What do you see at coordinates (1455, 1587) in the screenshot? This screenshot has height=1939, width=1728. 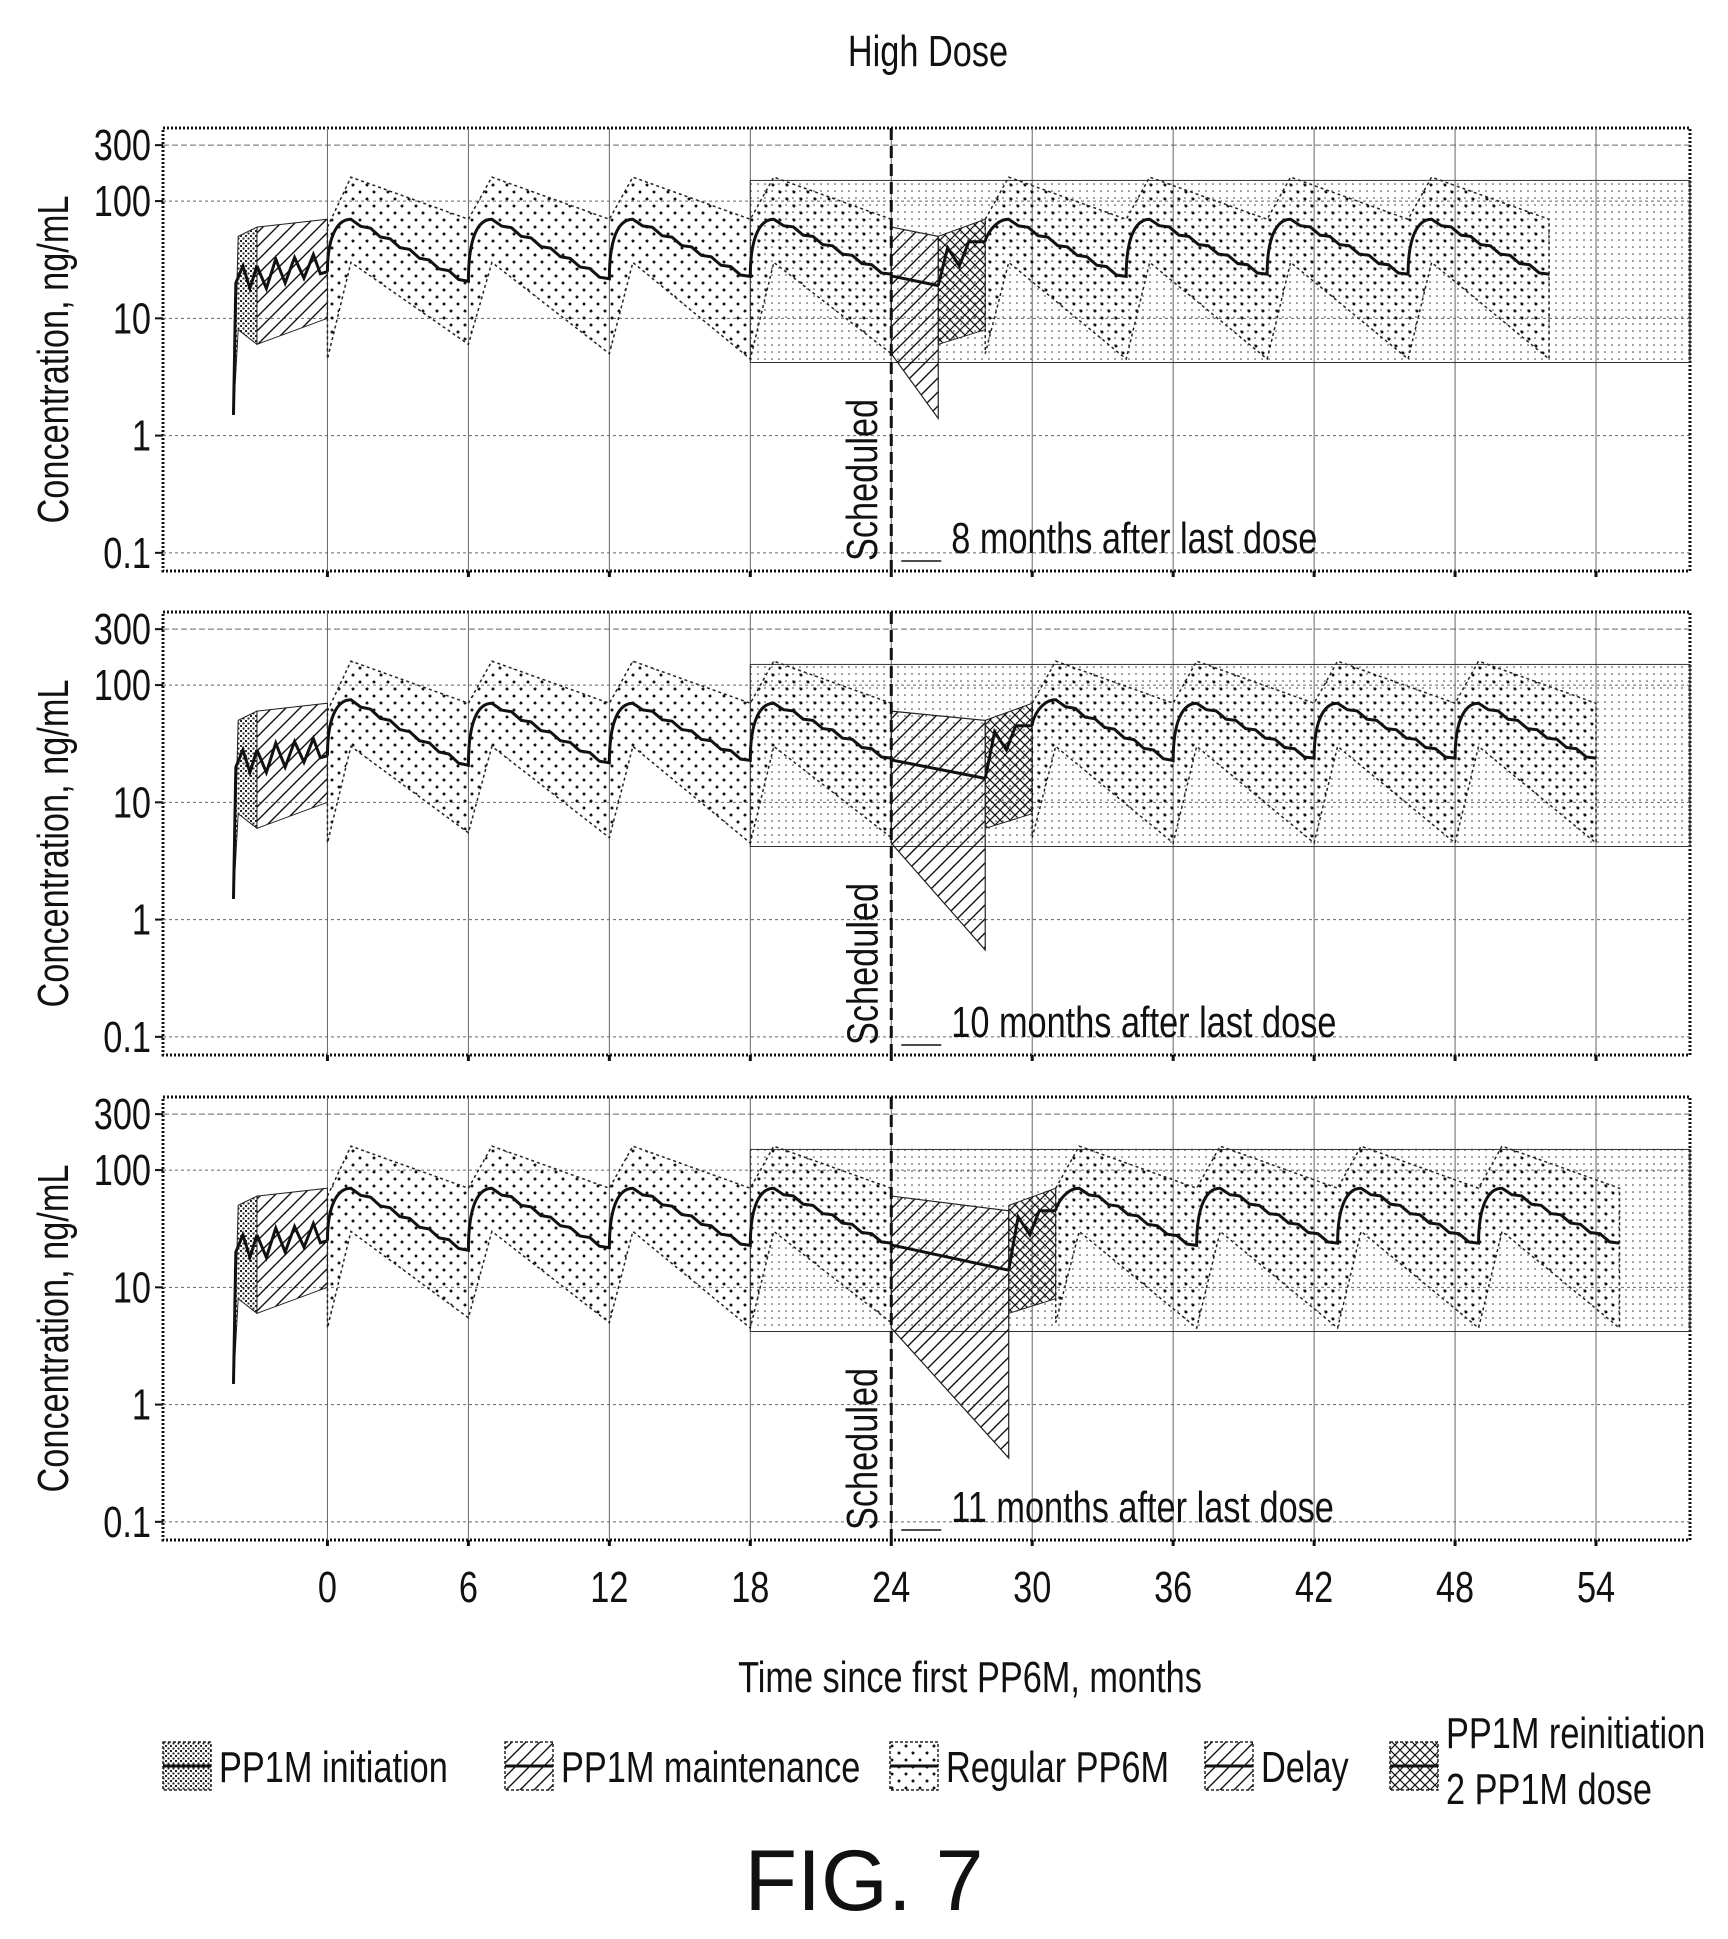 I see `x-tick-label: 48` at bounding box center [1455, 1587].